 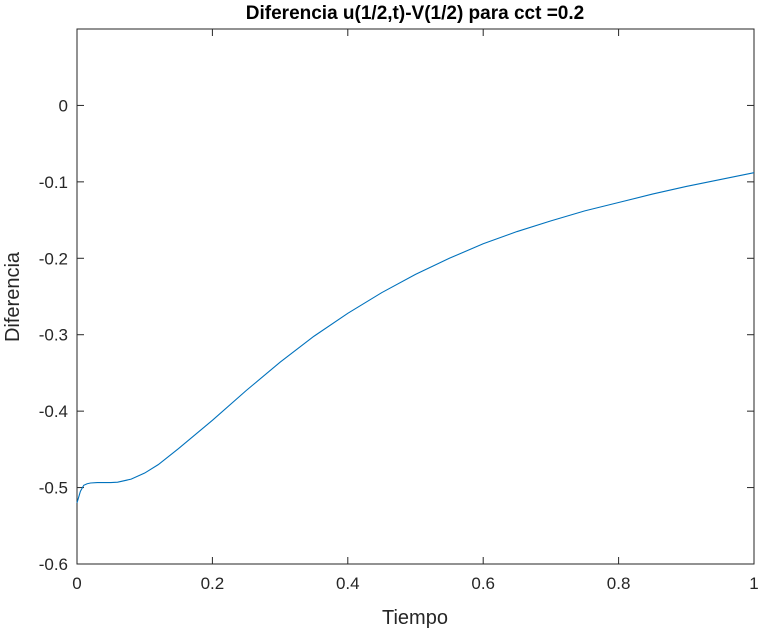 I want to click on y-tick-label: -0.3, so click(x=53, y=335).